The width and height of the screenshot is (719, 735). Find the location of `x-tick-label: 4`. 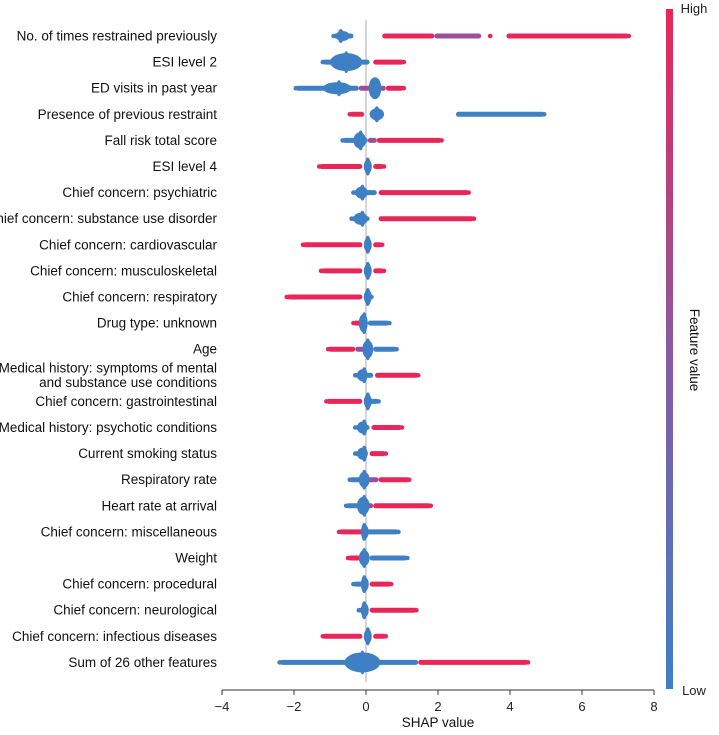

x-tick-label: 4 is located at coordinates (509, 706).